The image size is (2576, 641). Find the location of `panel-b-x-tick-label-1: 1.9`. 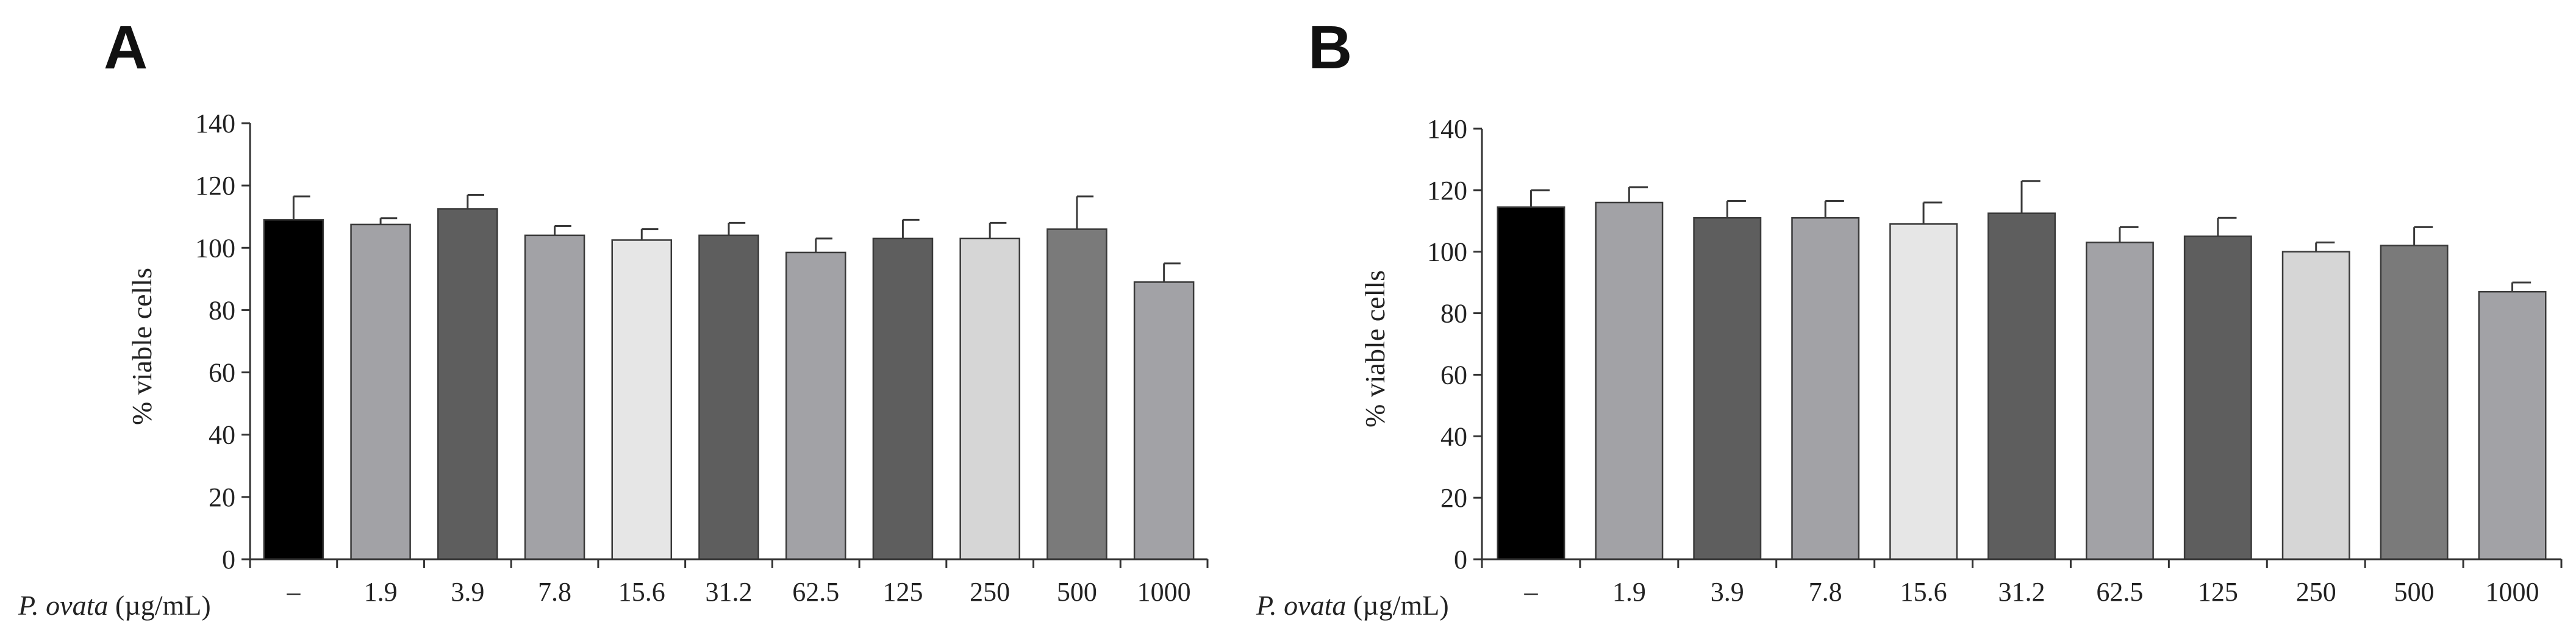

panel-b-x-tick-label-1: 1.9 is located at coordinates (1629, 592).